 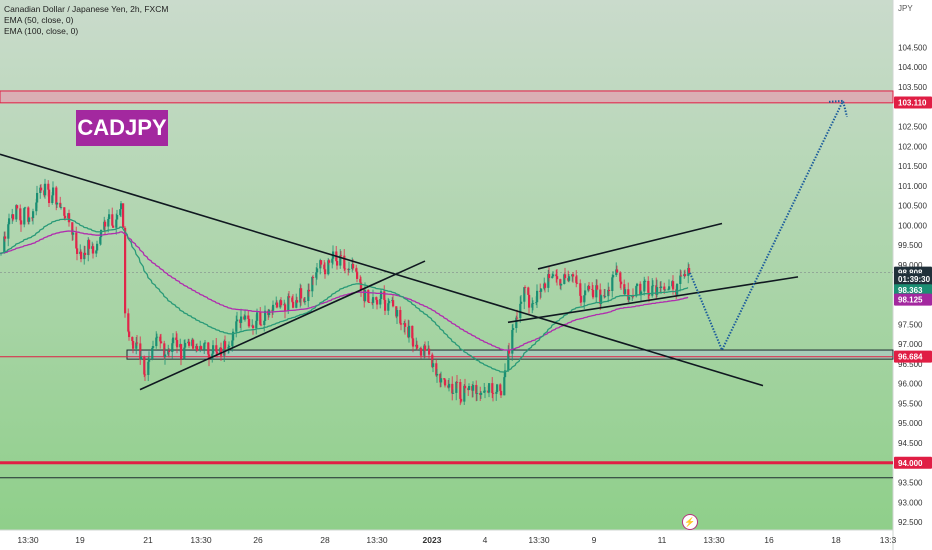 What do you see at coordinates (910, 502) in the screenshot?
I see `y-tick-label: 93.000` at bounding box center [910, 502].